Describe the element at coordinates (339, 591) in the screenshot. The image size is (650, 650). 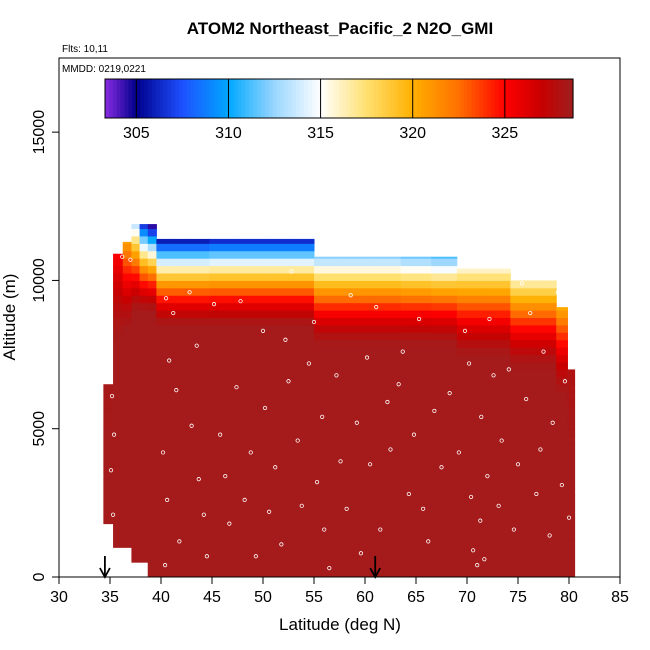
I see `x-axis: 30 35 40 45 50 55 60 65 70 75 80 85` at that location.